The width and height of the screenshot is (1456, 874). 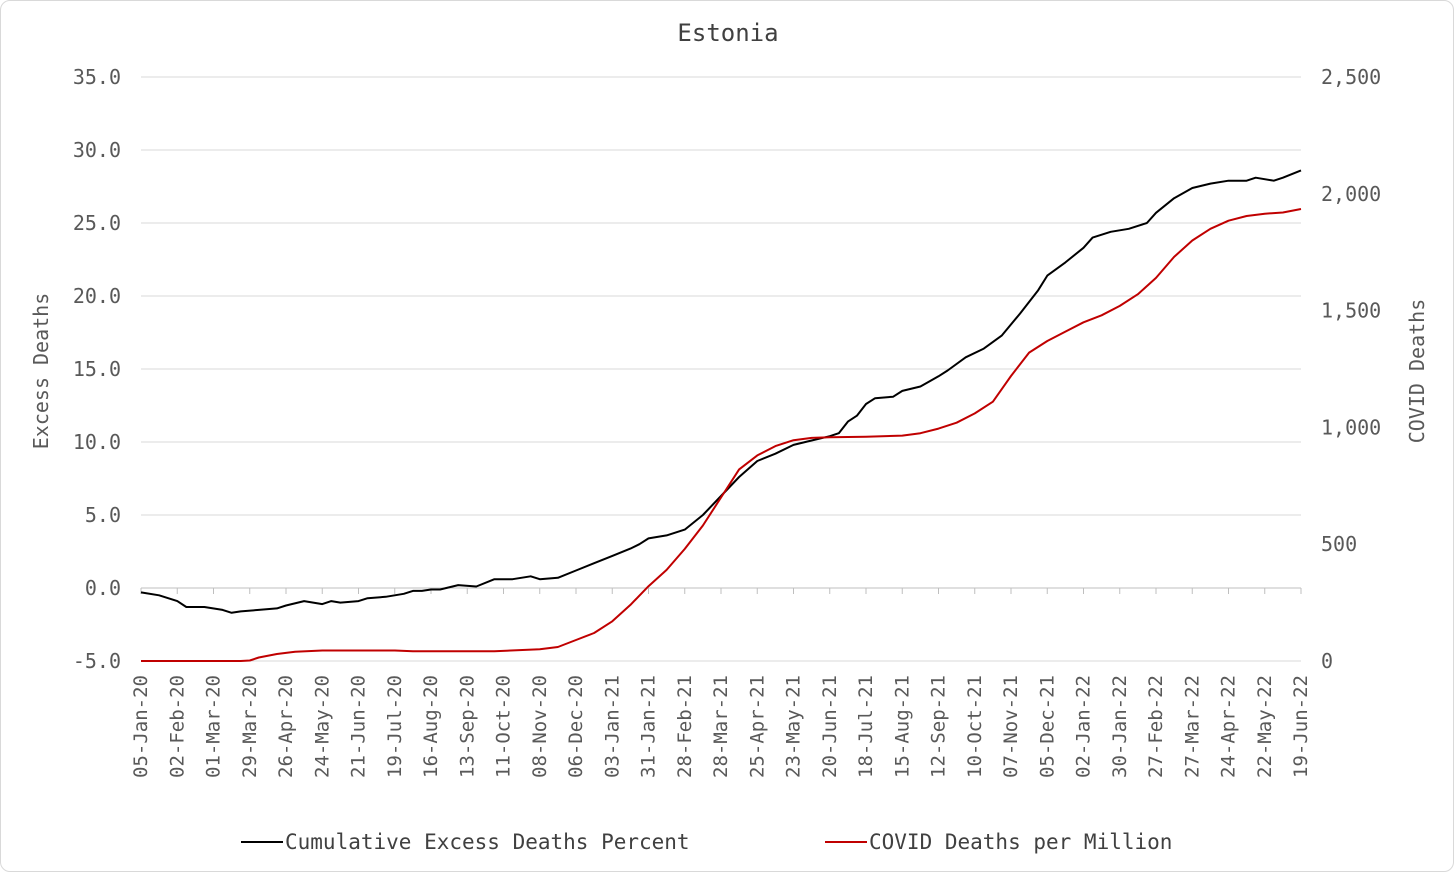 What do you see at coordinates (1020, 842) in the screenshot?
I see `legend-label: COVID Deaths per Million` at bounding box center [1020, 842].